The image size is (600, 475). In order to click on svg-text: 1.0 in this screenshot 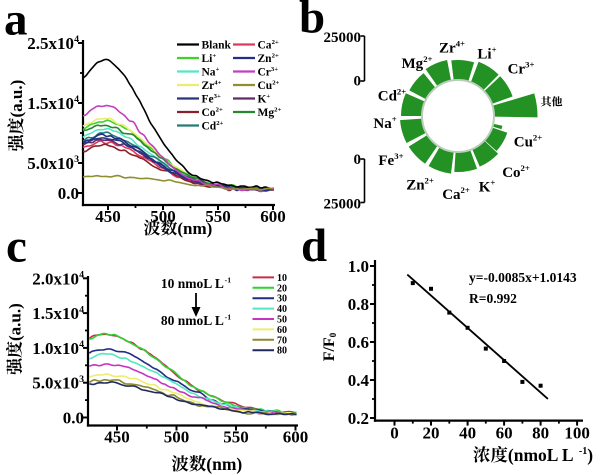, I will do `click(358, 266)`.